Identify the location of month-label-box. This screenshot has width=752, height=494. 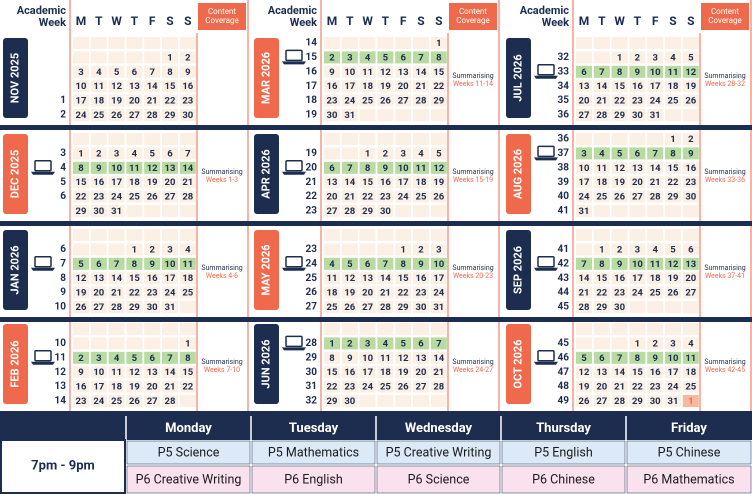
(266, 78).